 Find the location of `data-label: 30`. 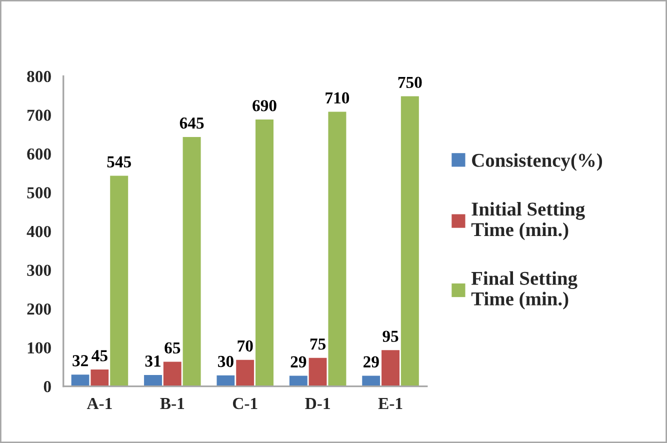

data-label: 30 is located at coordinates (226, 362).